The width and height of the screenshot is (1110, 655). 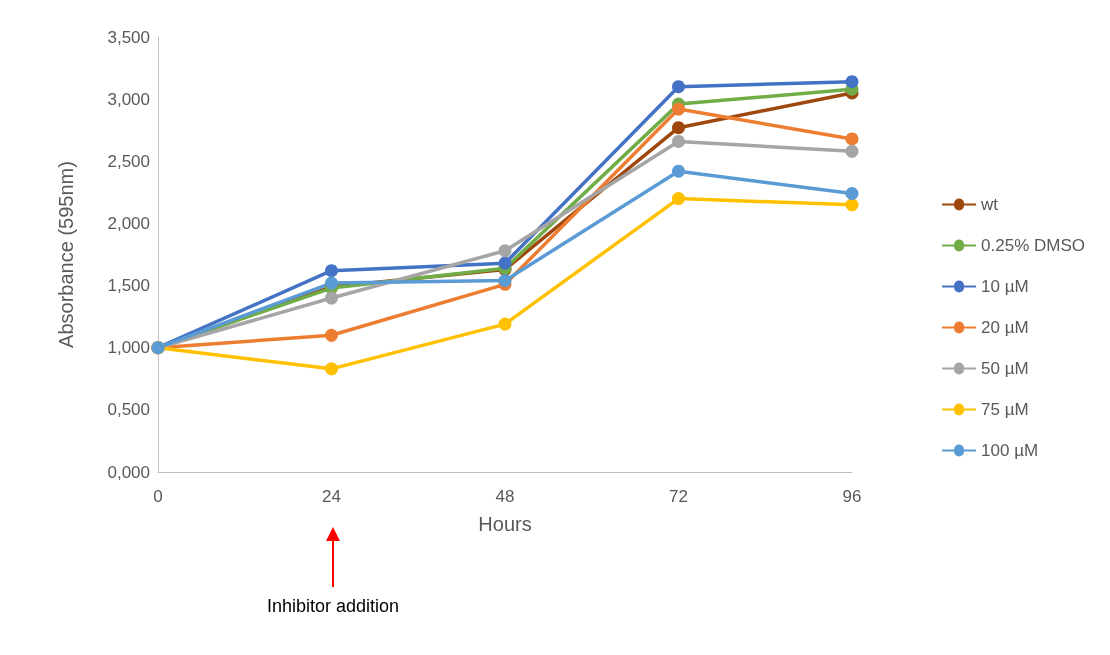 I want to click on legend-label: 10 µM, so click(x=1005, y=286).